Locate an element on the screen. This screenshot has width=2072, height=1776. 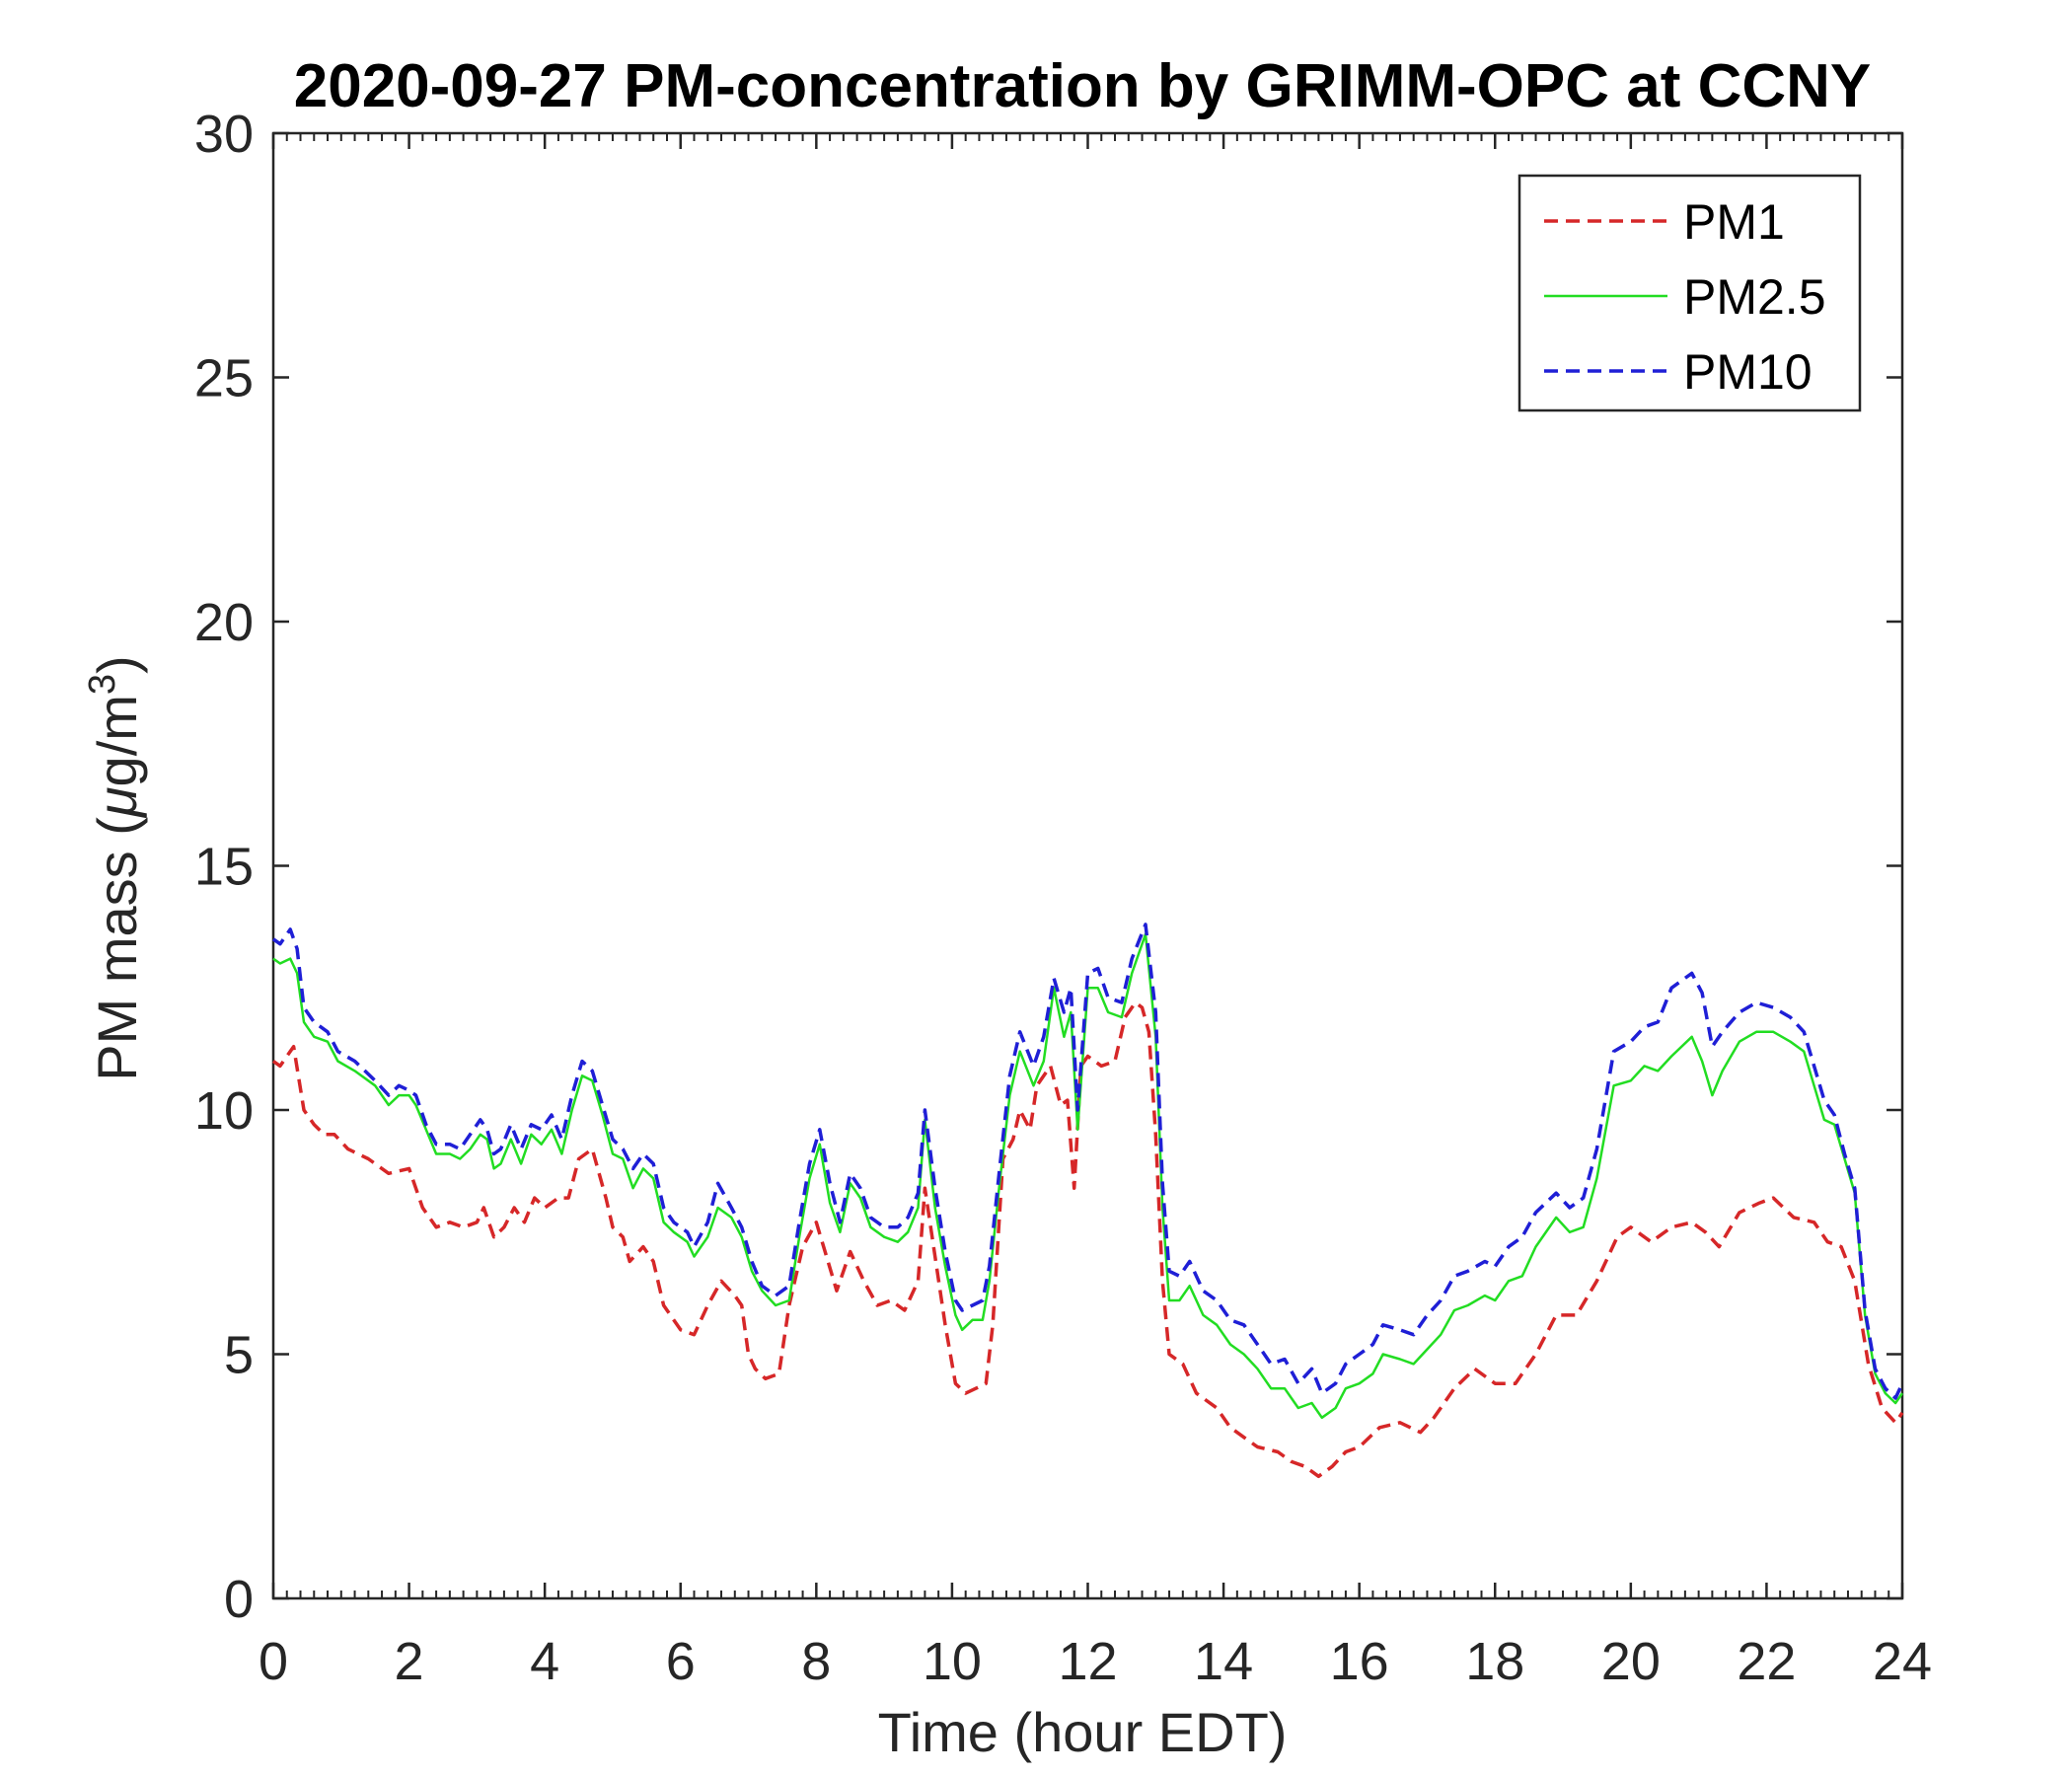
x-tick-label: 16 is located at coordinates (1359, 1662).